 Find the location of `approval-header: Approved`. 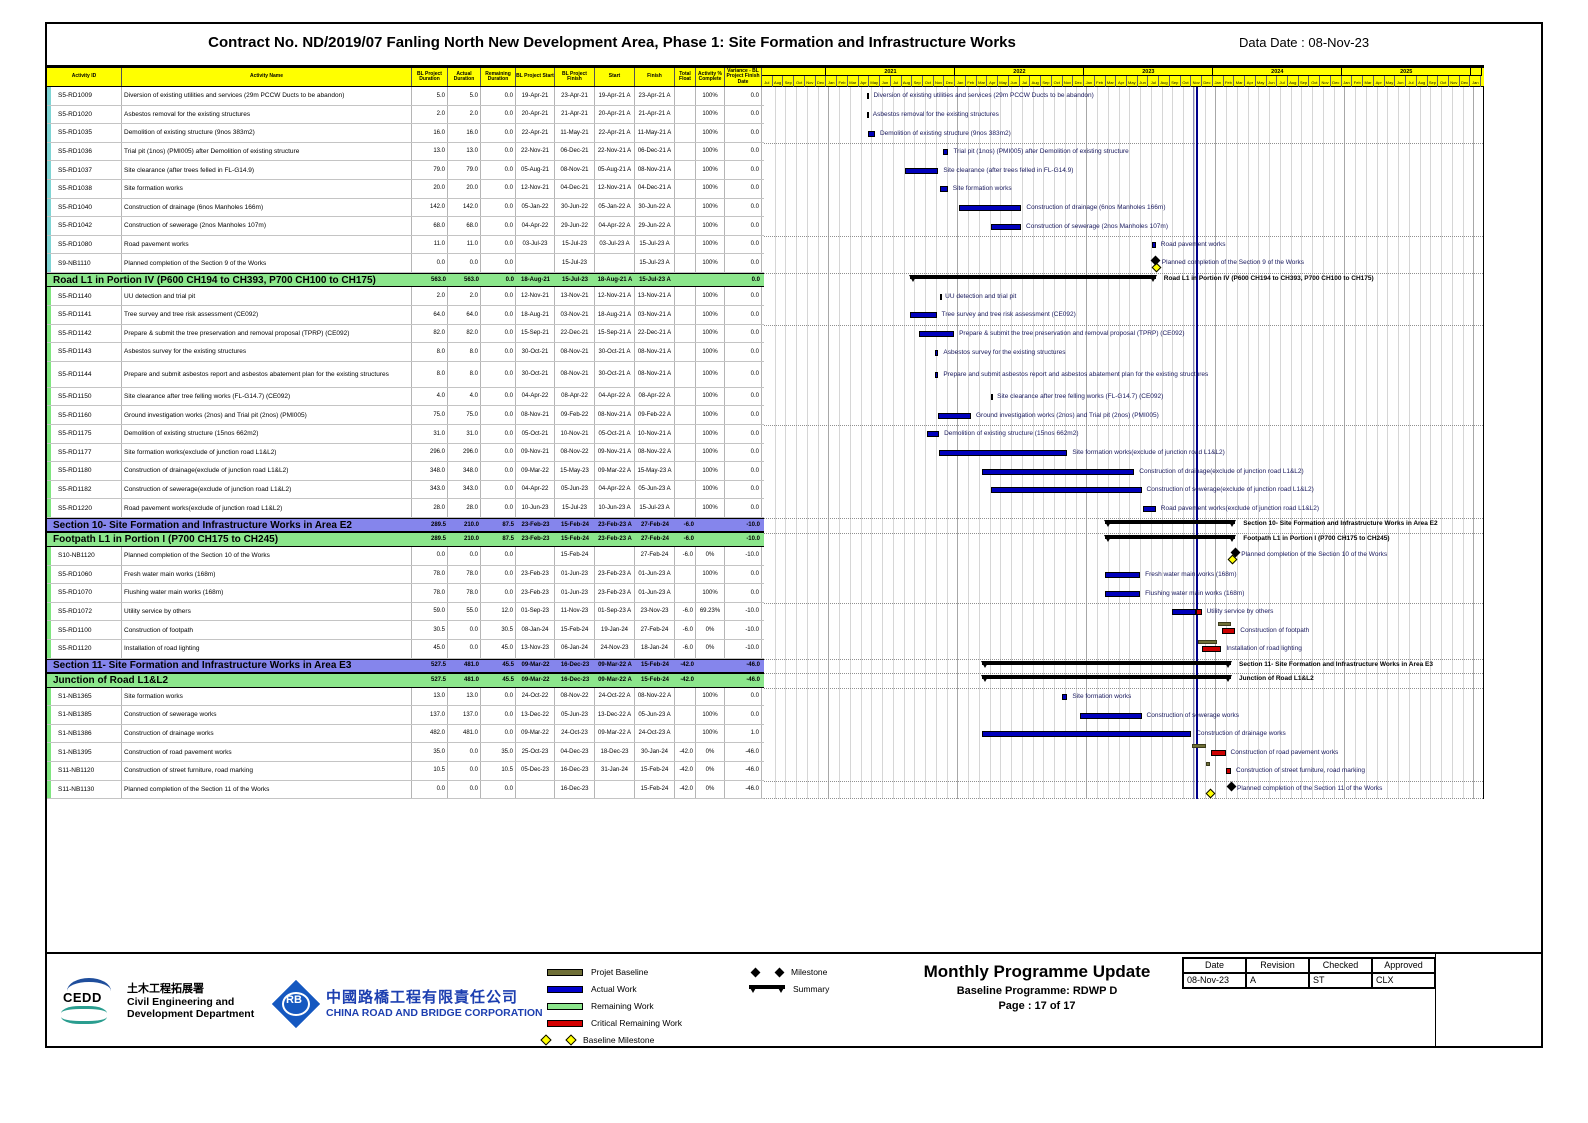

approval-header: Approved is located at coordinates (1403, 965).